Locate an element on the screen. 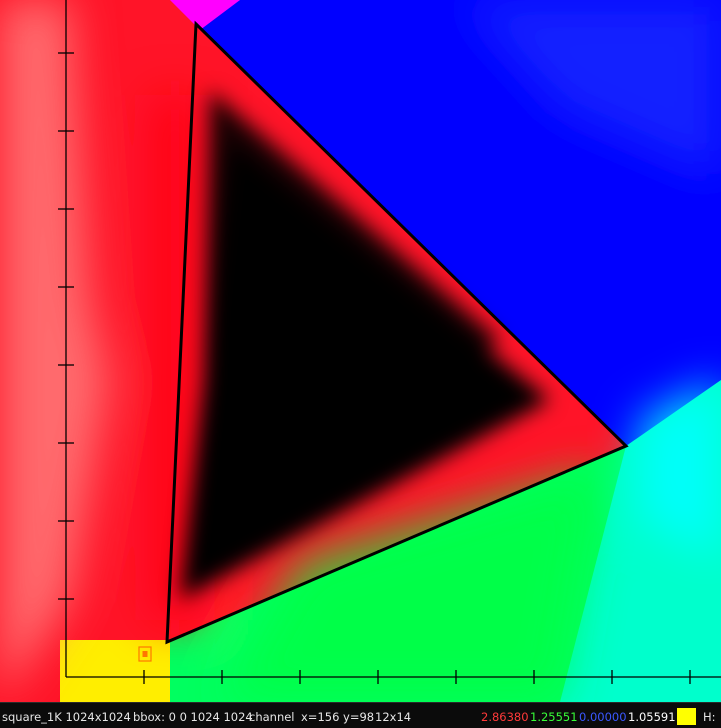 This screenshot has width=721, height=728. bbox-readout: bbox: 0 0 1024 1024 is located at coordinates (193, 717).